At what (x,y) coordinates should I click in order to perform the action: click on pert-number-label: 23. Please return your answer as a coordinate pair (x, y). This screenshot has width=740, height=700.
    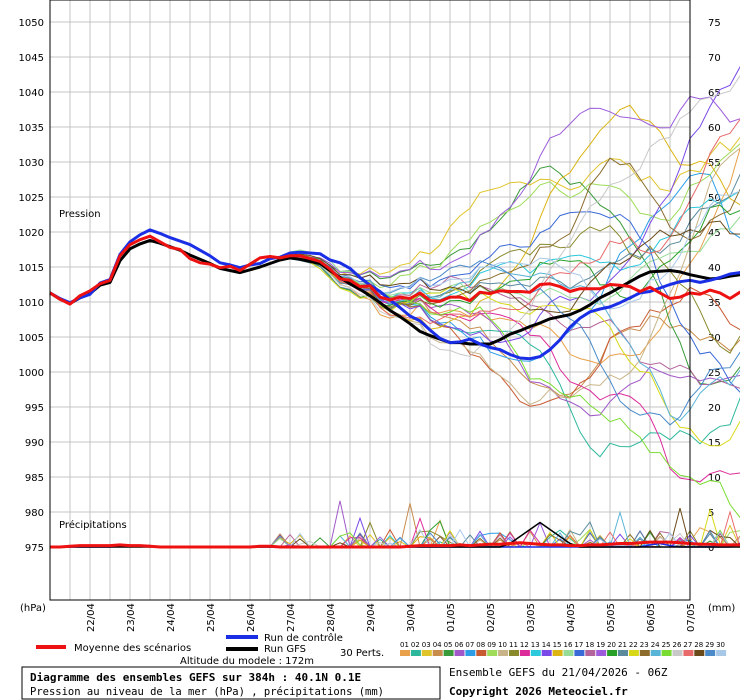
    Looking at the image, I should click on (644, 645).